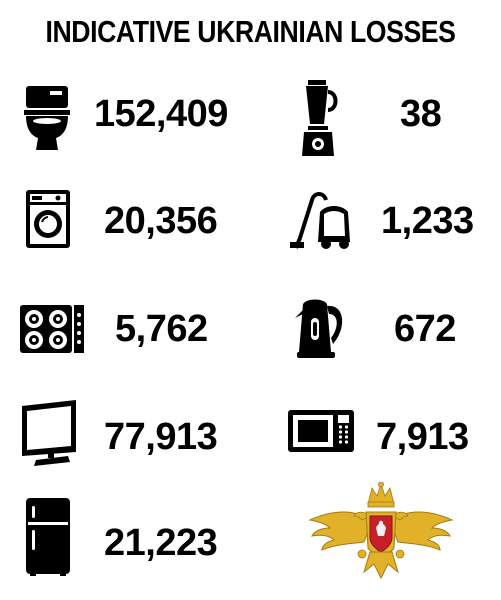  I want to click on blender-count: 38, so click(421, 114).